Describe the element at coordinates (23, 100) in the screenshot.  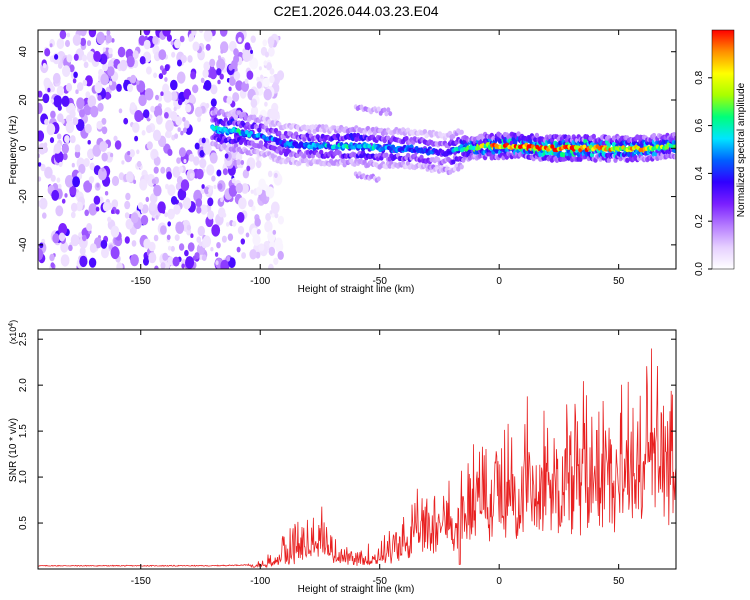
I see `y-tick-label: 20` at that location.